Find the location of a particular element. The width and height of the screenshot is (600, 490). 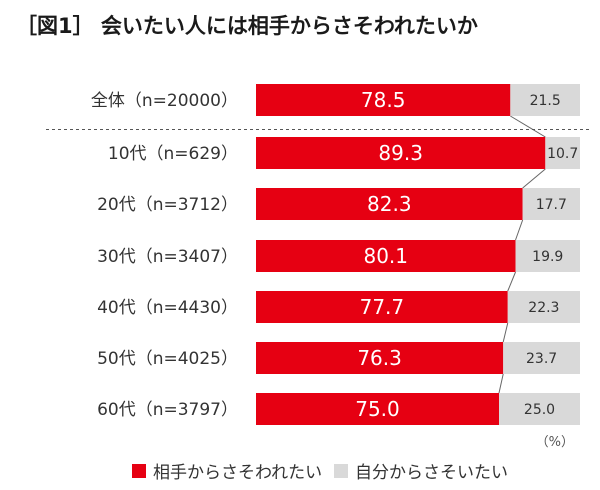

bar-row: 40代（n=4430） 77.7 22.3 is located at coordinates (338, 307).